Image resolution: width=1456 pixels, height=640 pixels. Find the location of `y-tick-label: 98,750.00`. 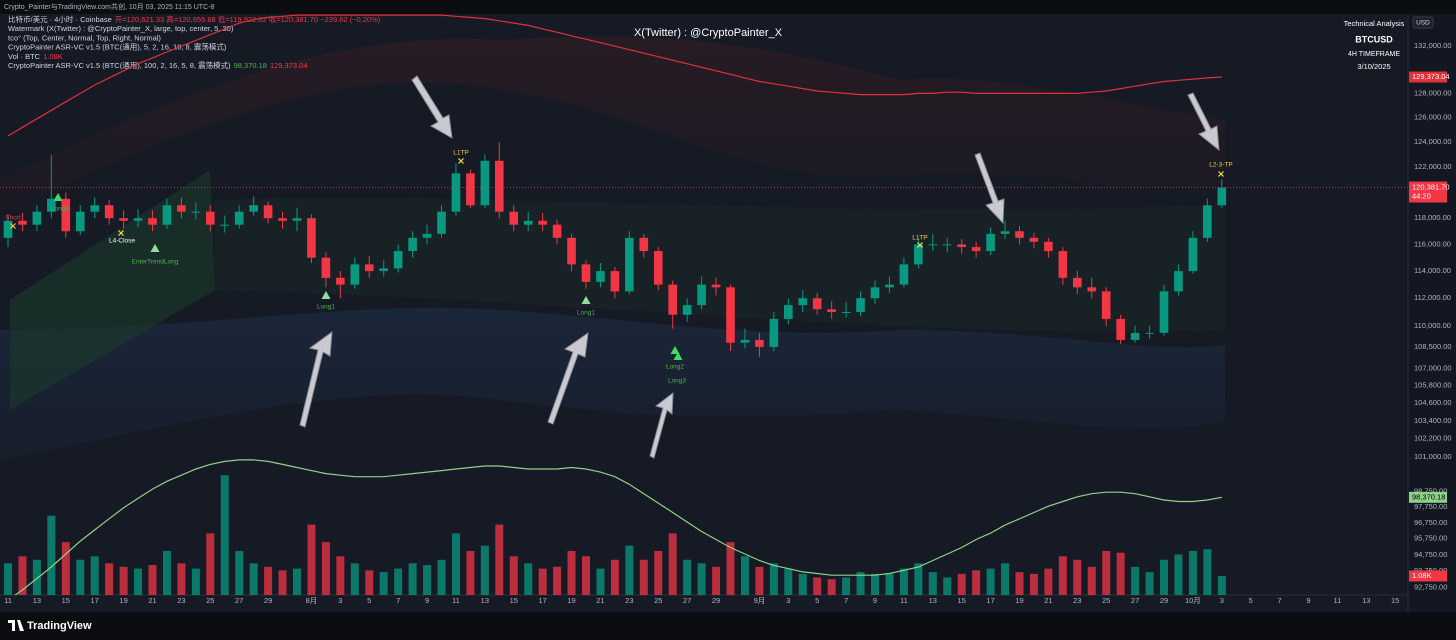

y-tick-label: 98,750.00 is located at coordinates (1430, 490).